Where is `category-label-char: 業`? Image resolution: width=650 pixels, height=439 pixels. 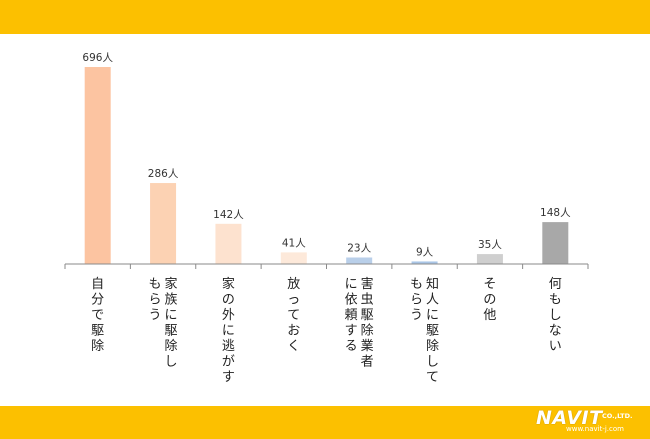 category-label-char: 業 is located at coordinates (367, 346).